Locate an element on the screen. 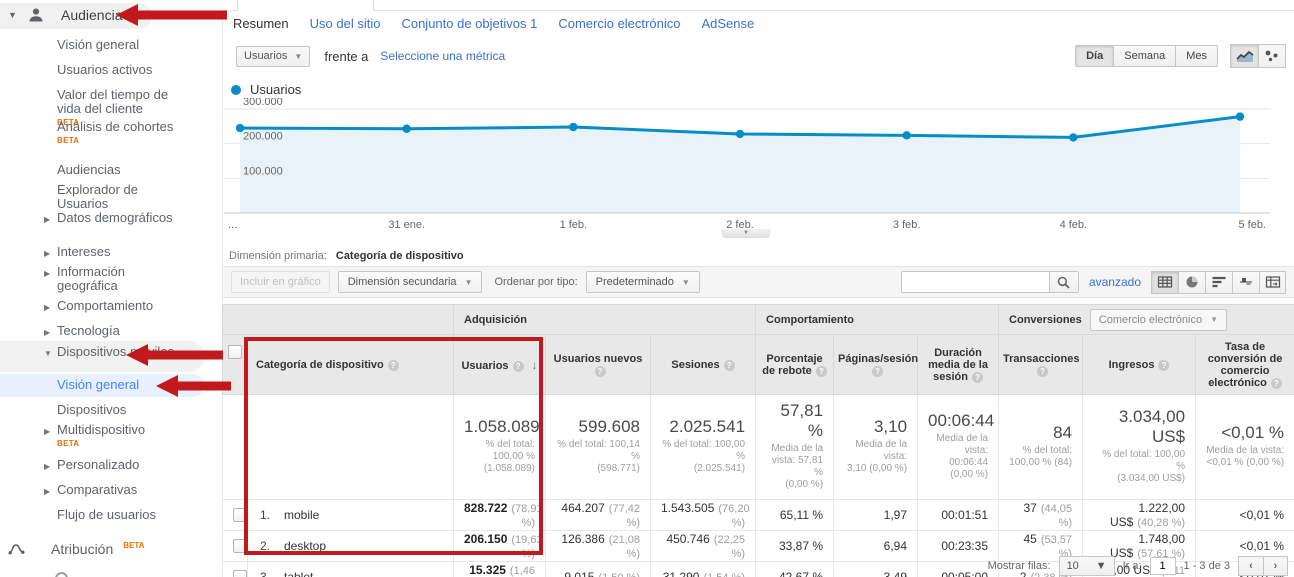 Image resolution: width=1294 pixels, height=577 pixels. device-category-cell: 1. mobile is located at coordinates (350, 515).